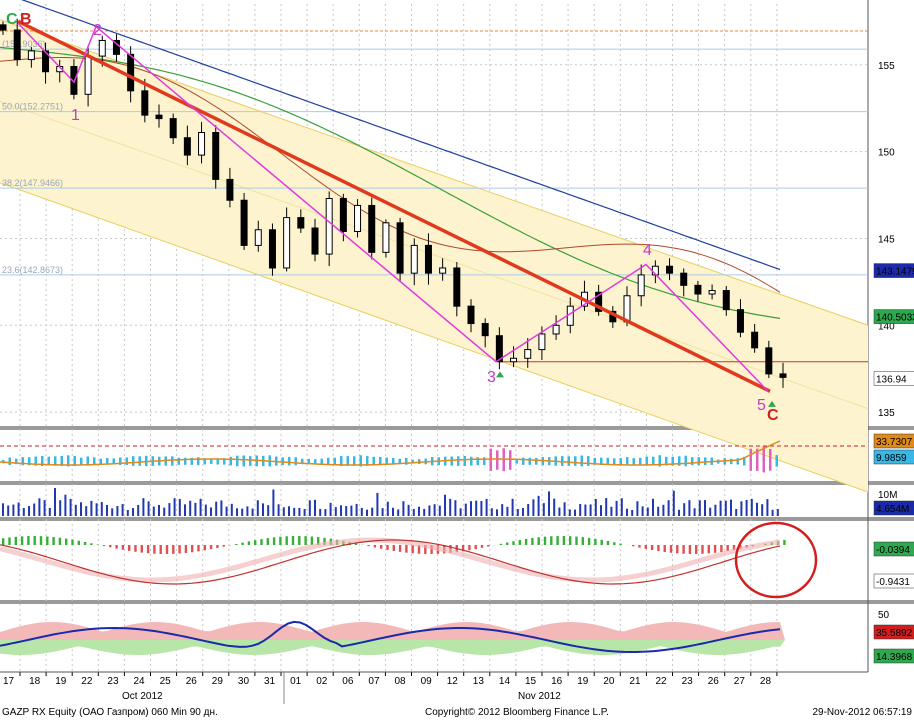 The width and height of the screenshot is (914, 723). I want to click on x-day-label-27: 26, so click(714, 681).